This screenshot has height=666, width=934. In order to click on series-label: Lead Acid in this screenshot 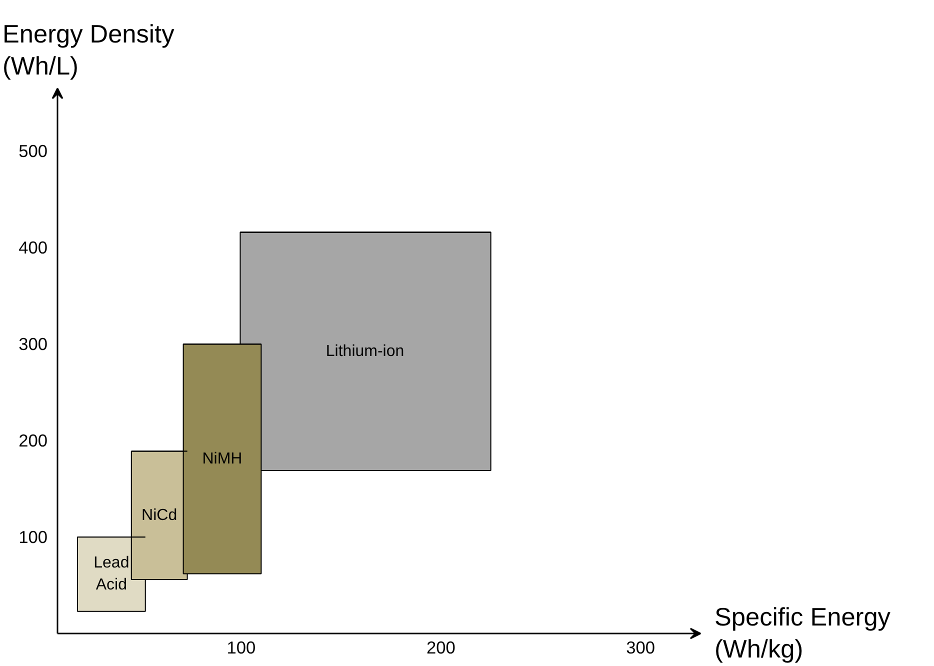, I will do `click(112, 574)`.